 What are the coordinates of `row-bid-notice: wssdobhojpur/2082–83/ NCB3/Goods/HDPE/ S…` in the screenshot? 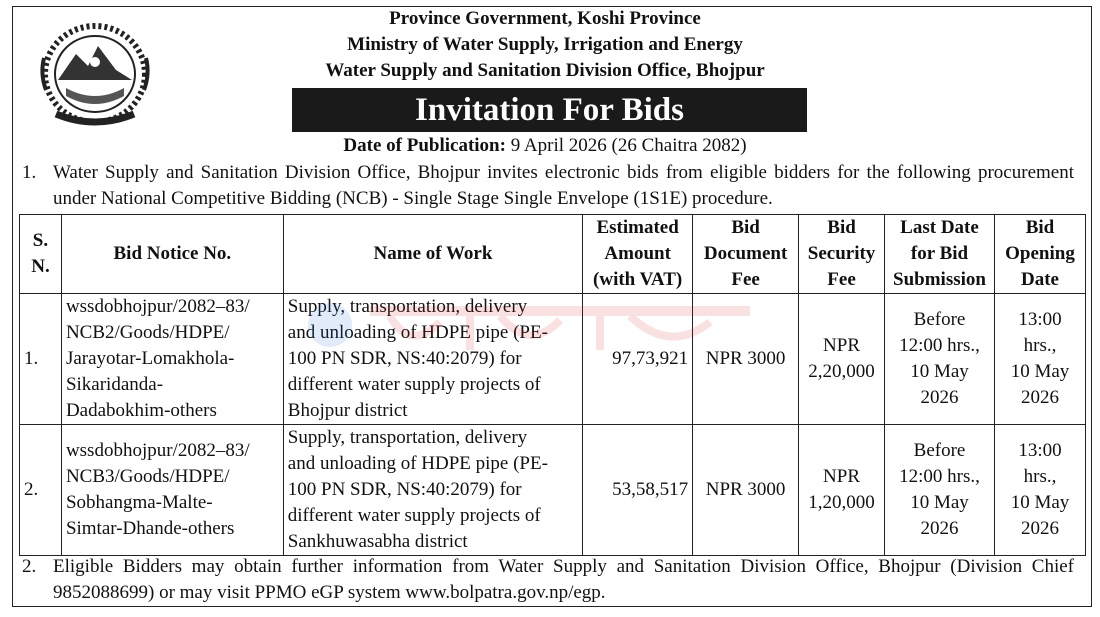 It's located at (172, 490).